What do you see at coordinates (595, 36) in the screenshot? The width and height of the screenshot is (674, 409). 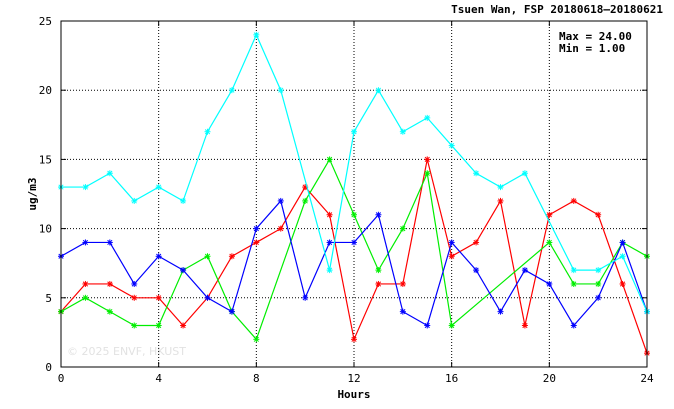 I see `max-label: Max = 24.00` at bounding box center [595, 36].